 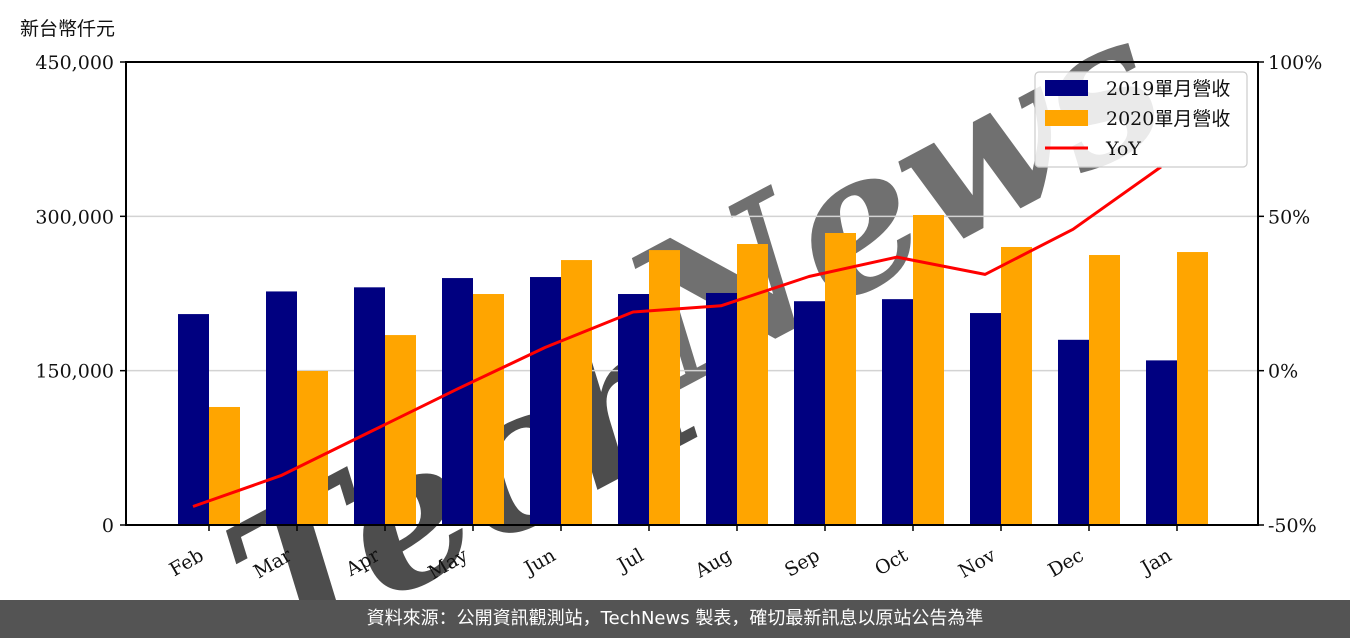 What do you see at coordinates (68, 29) in the screenshot?
I see `left-axis-unit-label: 新台幣仟元` at bounding box center [68, 29].